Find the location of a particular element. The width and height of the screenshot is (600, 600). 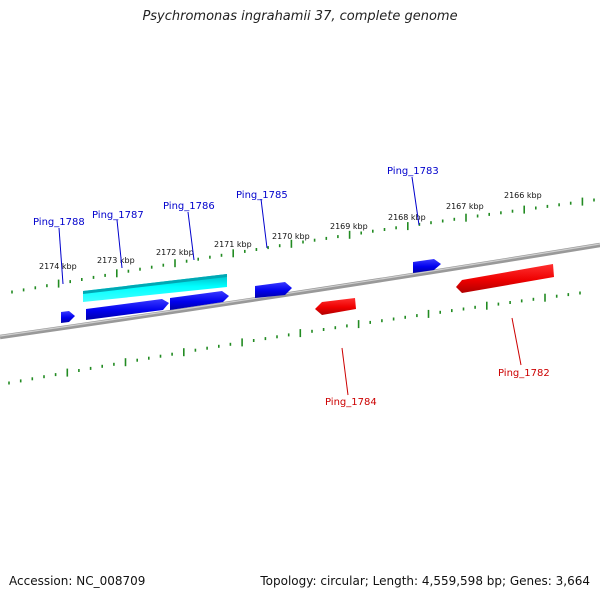

gene-label: Ping_1785 is located at coordinates (262, 195).